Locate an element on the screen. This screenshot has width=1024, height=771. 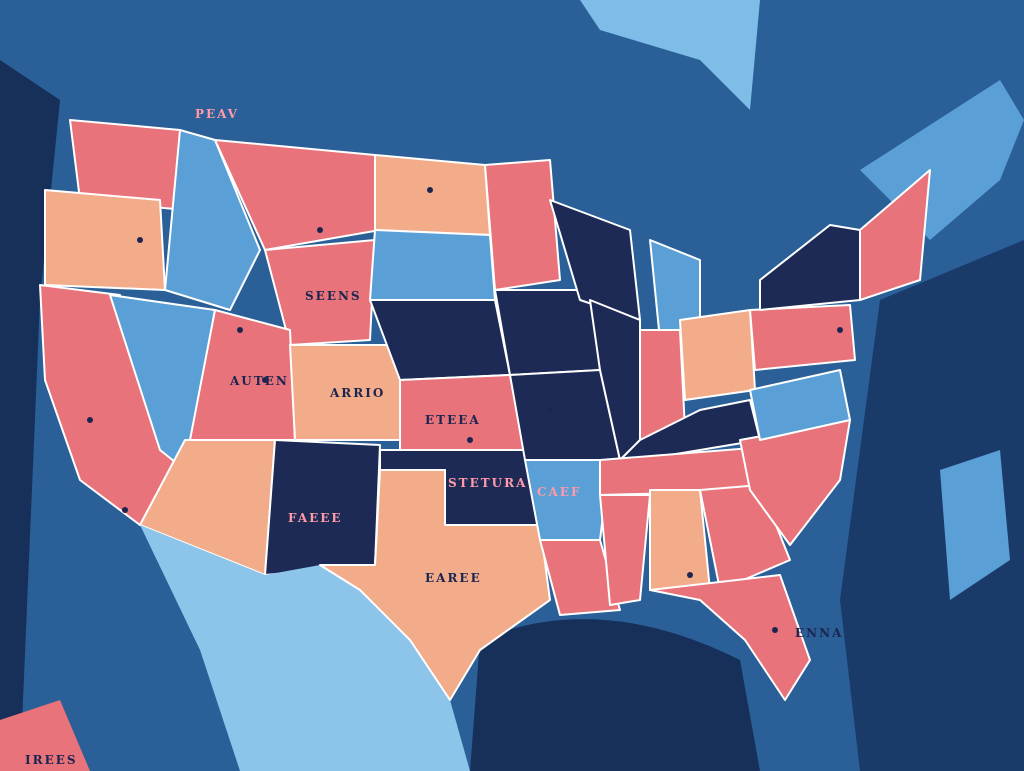
map-label: STETURA is located at coordinates (487, 483).